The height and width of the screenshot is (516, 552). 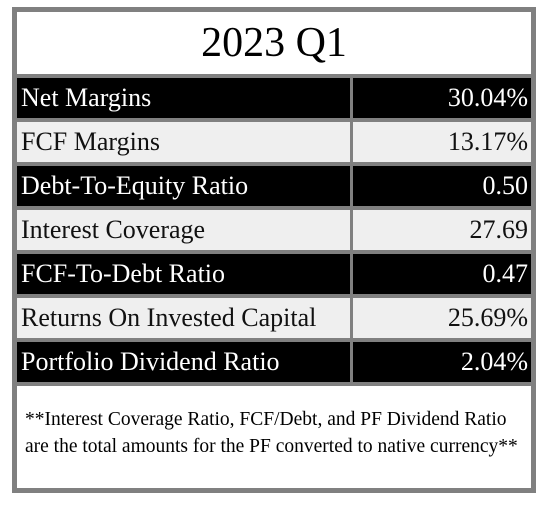 I want to click on table-row: Returns On Invested Capital 25.69%, so click(x=274, y=318).